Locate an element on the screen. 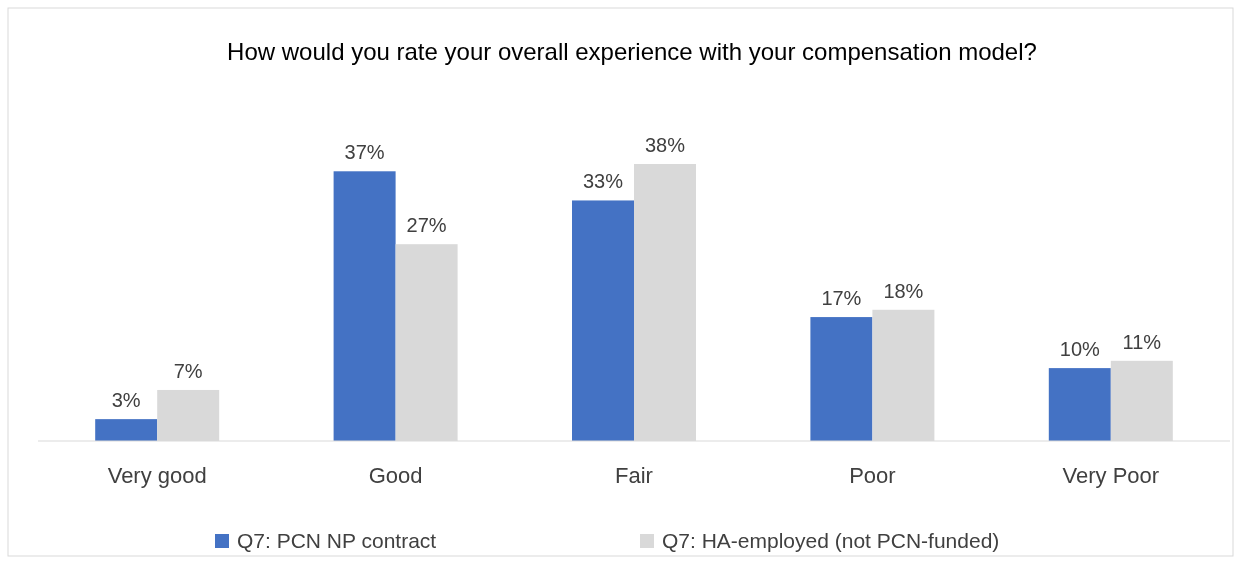 This screenshot has width=1241, height=564. chart-title: How would you rate your overall experience with your compensation model? is located at coordinates (632, 51).